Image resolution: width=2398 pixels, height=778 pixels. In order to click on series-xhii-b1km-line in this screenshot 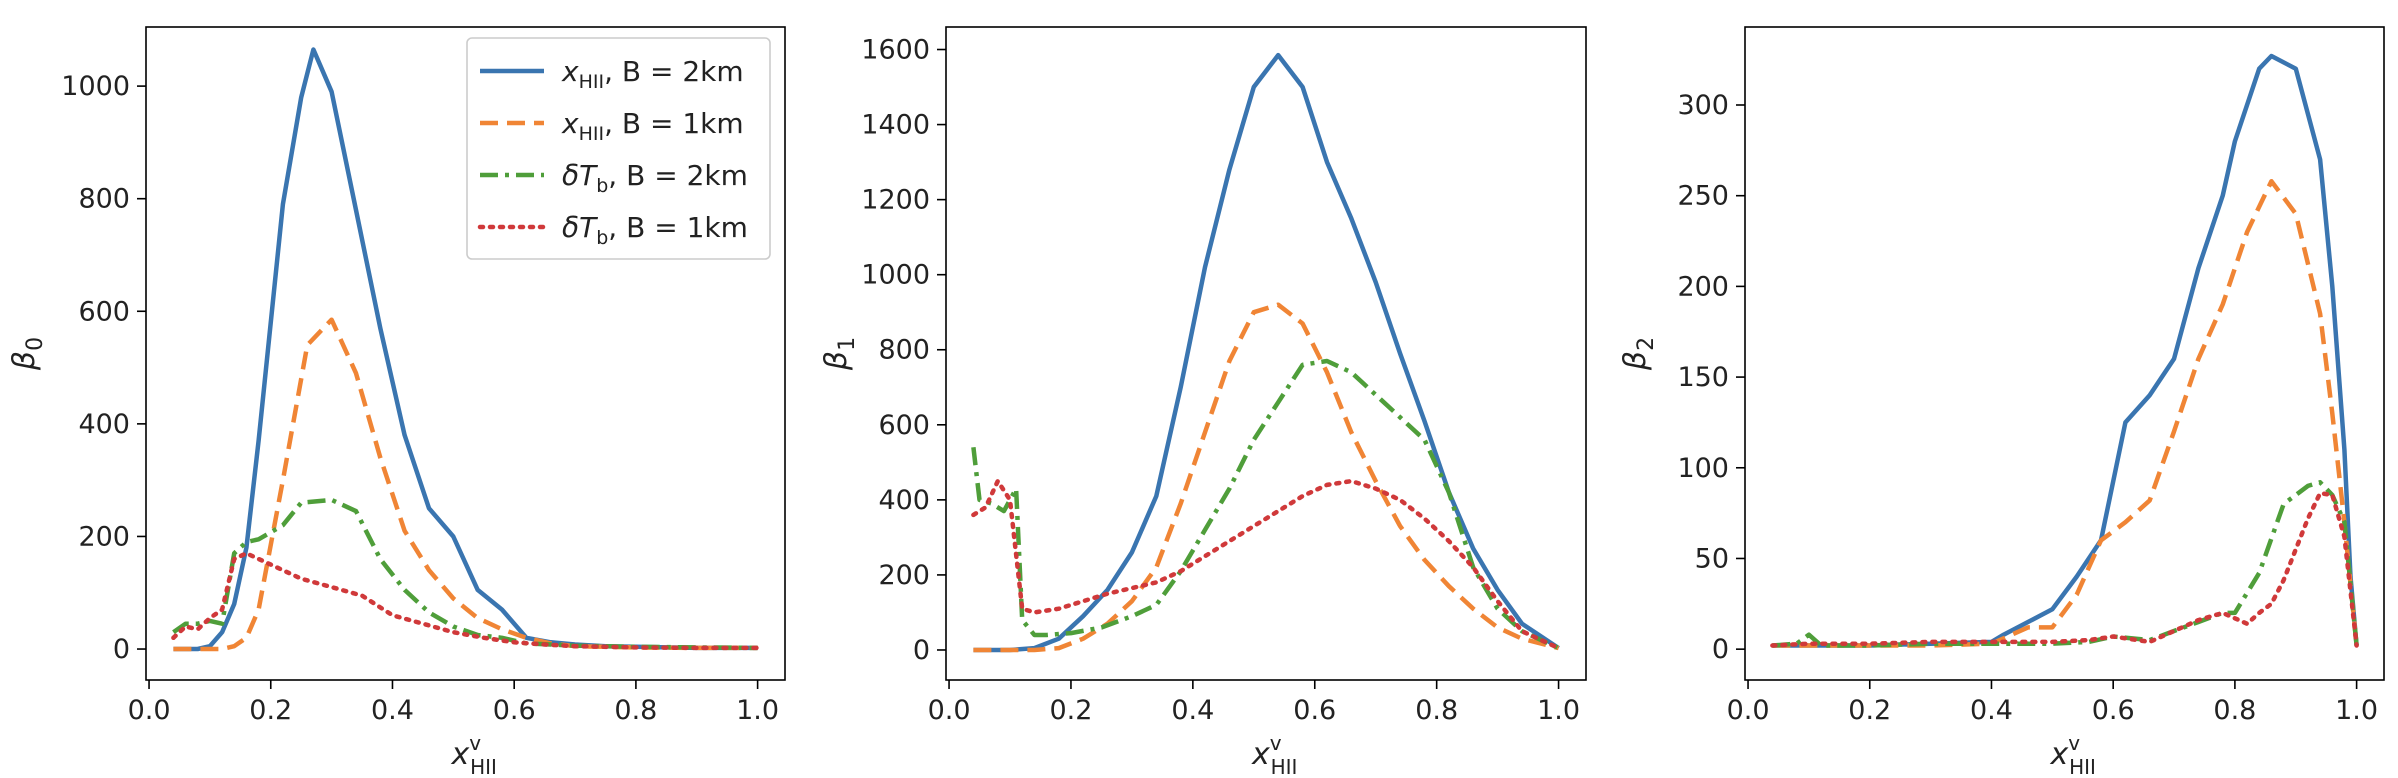, I will do `click(1266, 477)`.